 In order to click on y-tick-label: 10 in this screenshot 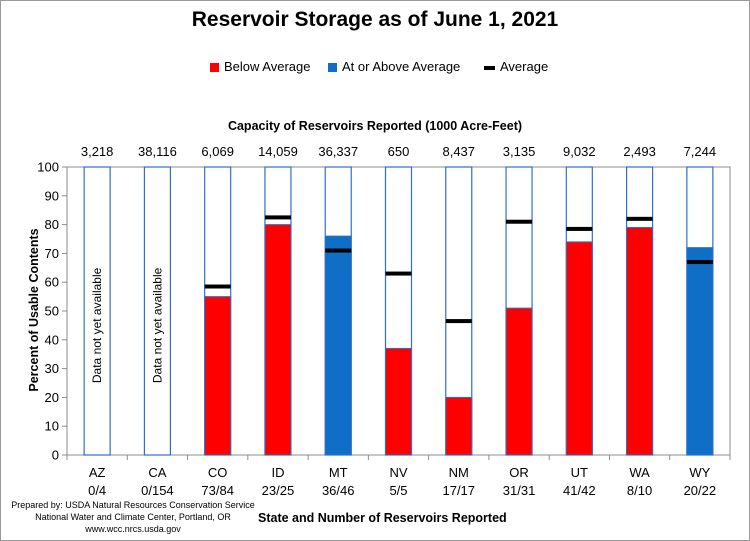, I will do `click(52, 426)`.